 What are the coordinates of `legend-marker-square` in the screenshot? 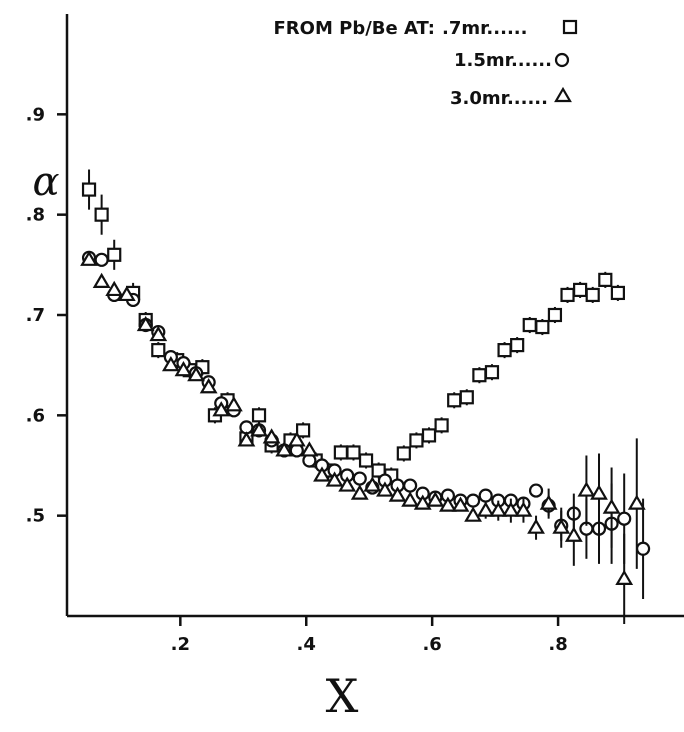 It's located at (570, 27).